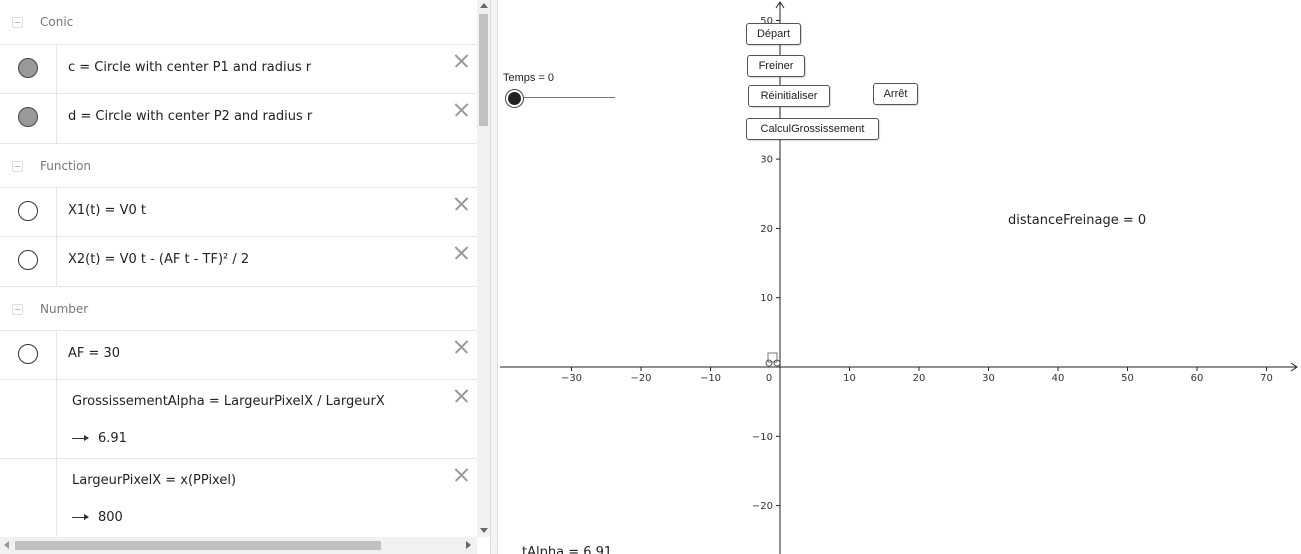  I want to click on y-ticks: 50 30 20 10 −10 −20, so click(766, 264).